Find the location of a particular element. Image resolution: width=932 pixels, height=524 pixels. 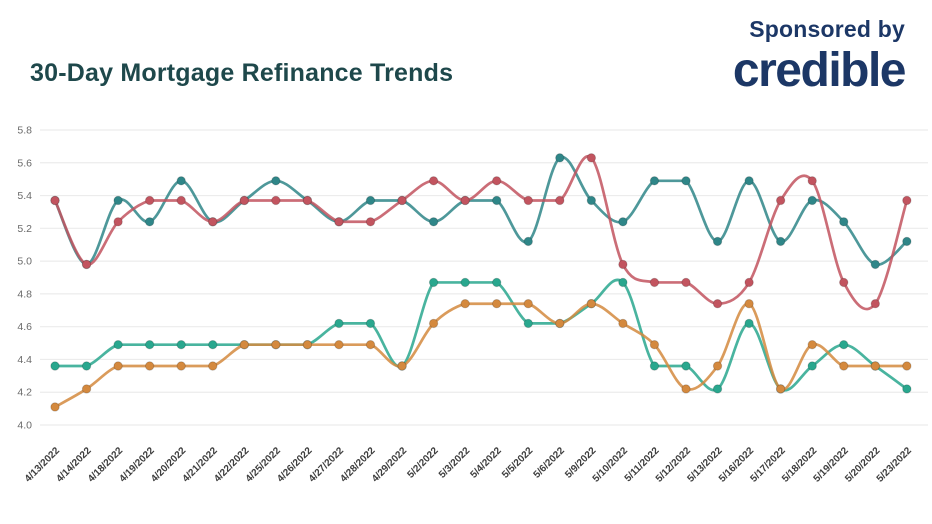

x-tick-label: 5/2/2022 is located at coordinates (423, 463).